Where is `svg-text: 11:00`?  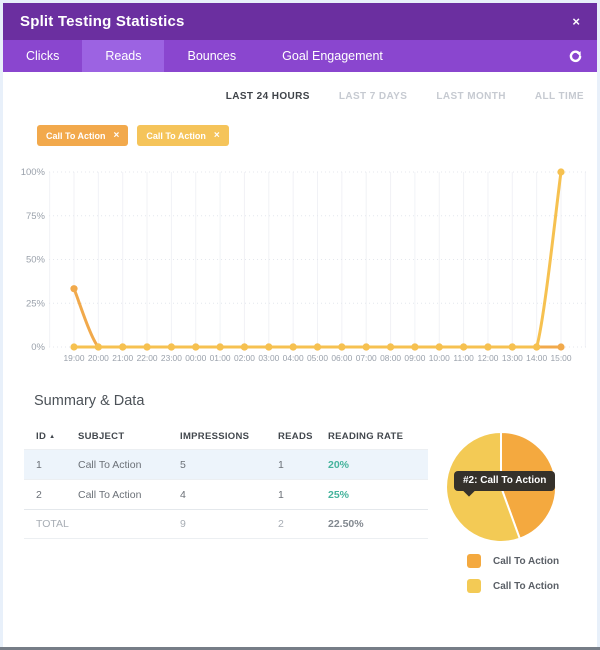
svg-text: 11:00 is located at coordinates (463, 358).